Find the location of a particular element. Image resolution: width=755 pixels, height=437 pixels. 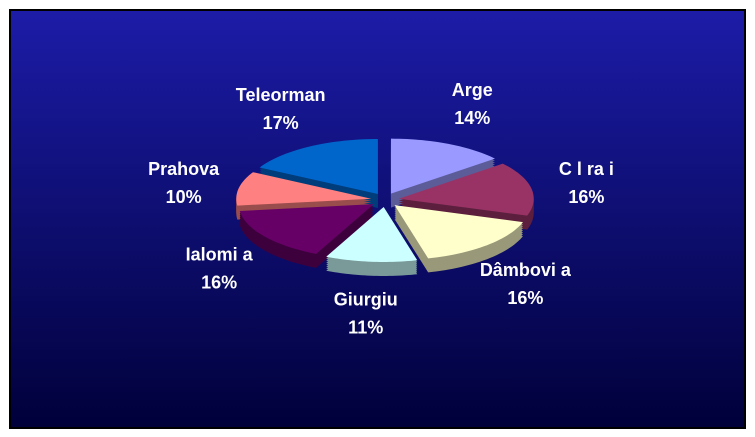

slice-value-label: 17% is located at coordinates (281, 123).